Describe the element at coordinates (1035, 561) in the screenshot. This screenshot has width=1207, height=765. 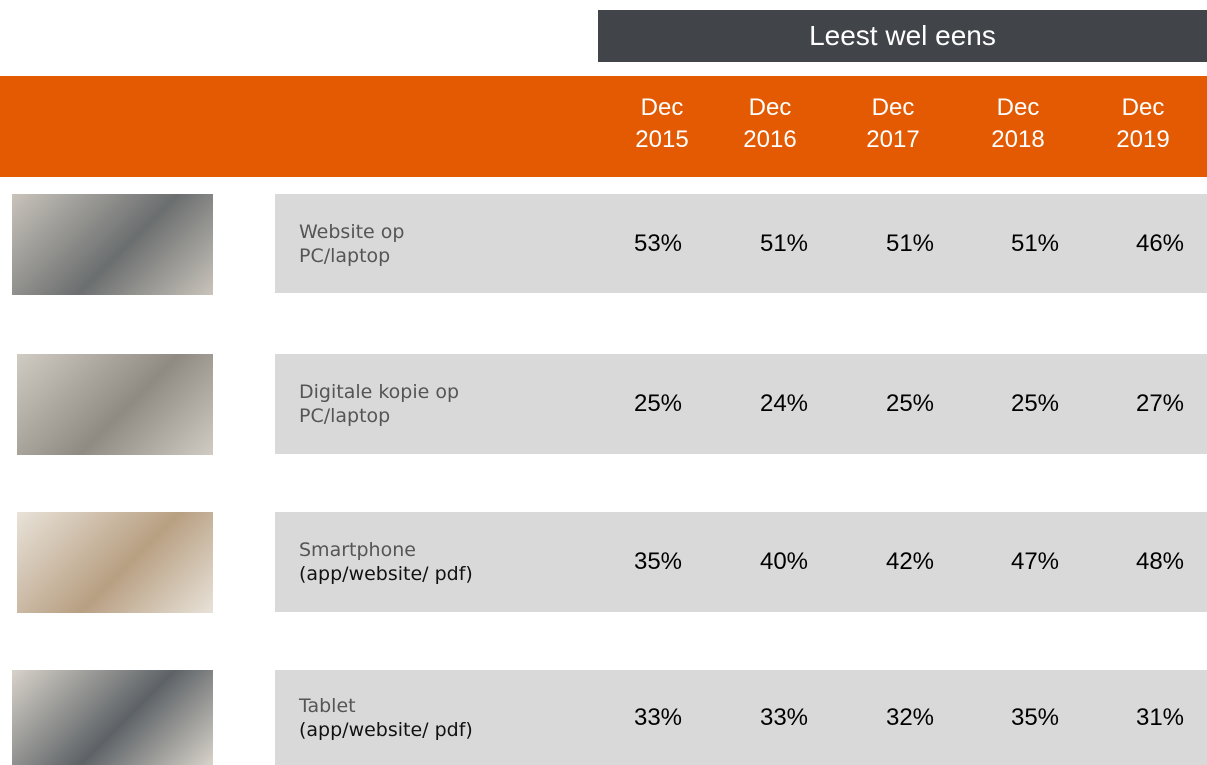
I see `cell-value: 47%` at that location.